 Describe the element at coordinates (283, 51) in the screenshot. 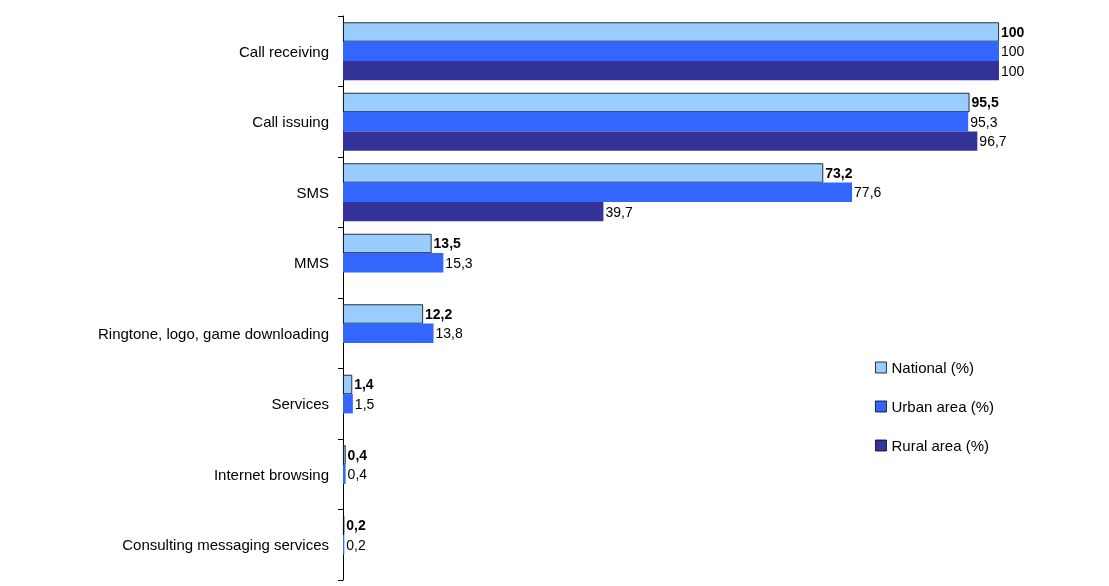

I see `y-tick-label: Call receiving` at that location.